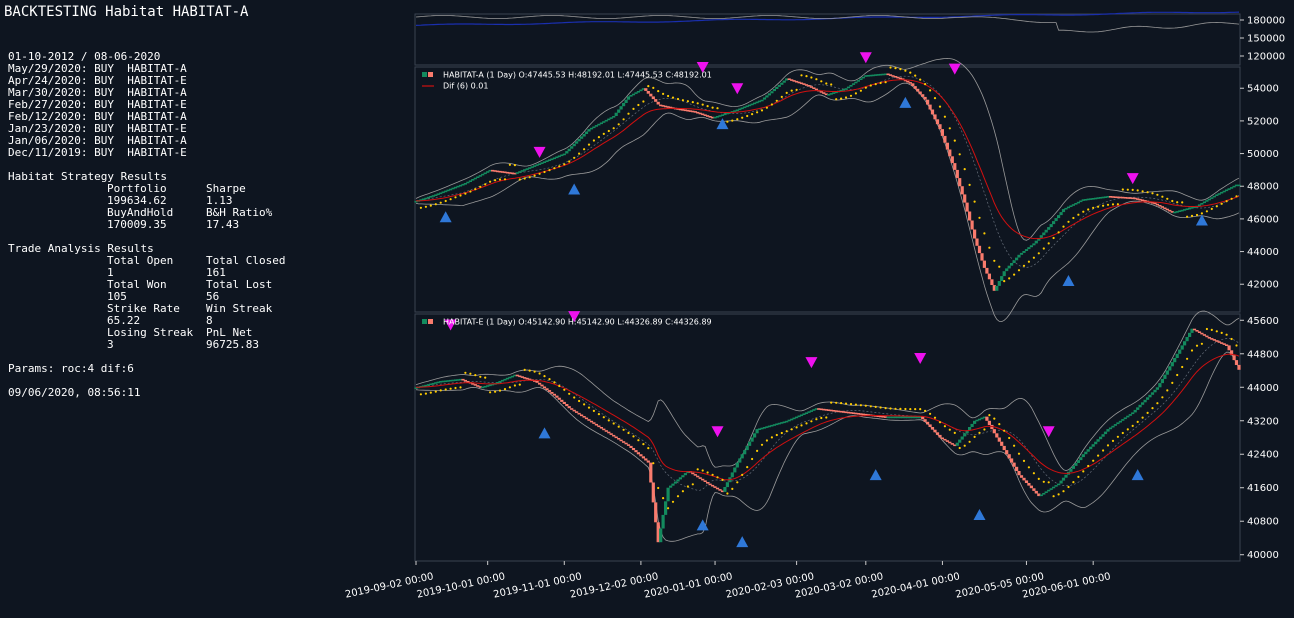  What do you see at coordinates (124, 320) in the screenshot?
I see `result-cell: 65.22` at bounding box center [124, 320].